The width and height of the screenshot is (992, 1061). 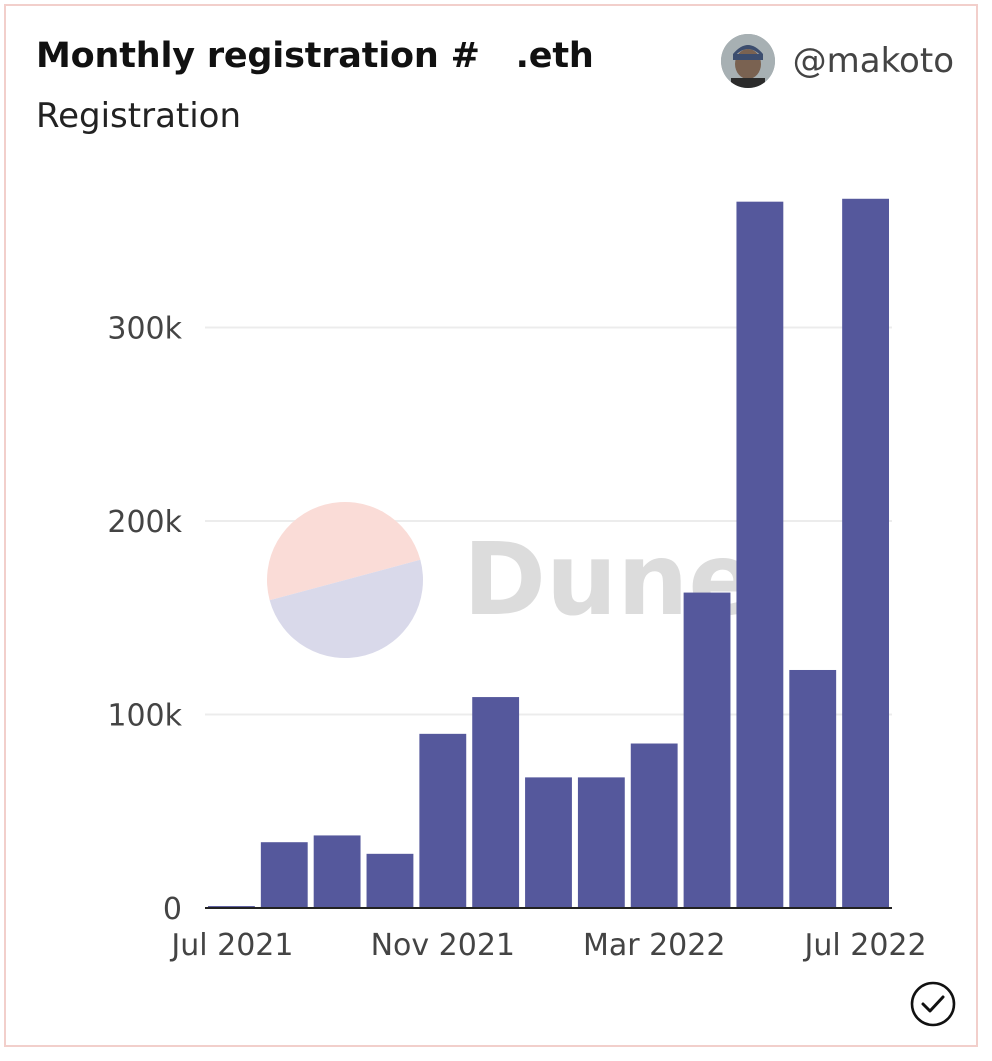 I want to click on bar-oct-2021, so click(x=390, y=880).